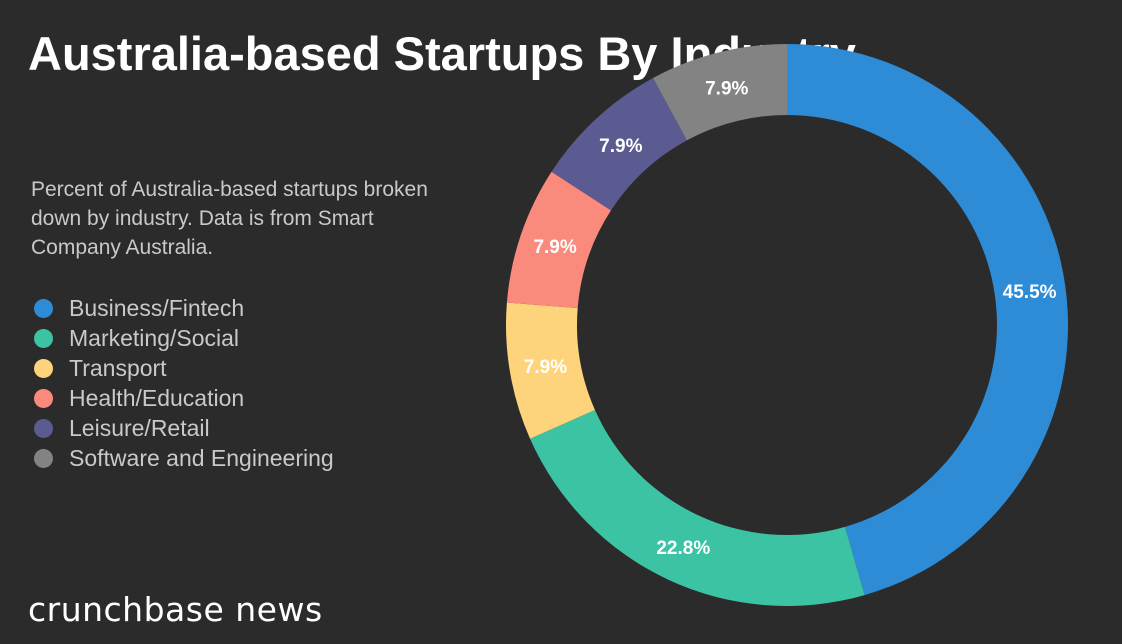 The image size is (1122, 644). Describe the element at coordinates (154, 337) in the screenshot. I see `legend-label: Marketing/Social` at that location.